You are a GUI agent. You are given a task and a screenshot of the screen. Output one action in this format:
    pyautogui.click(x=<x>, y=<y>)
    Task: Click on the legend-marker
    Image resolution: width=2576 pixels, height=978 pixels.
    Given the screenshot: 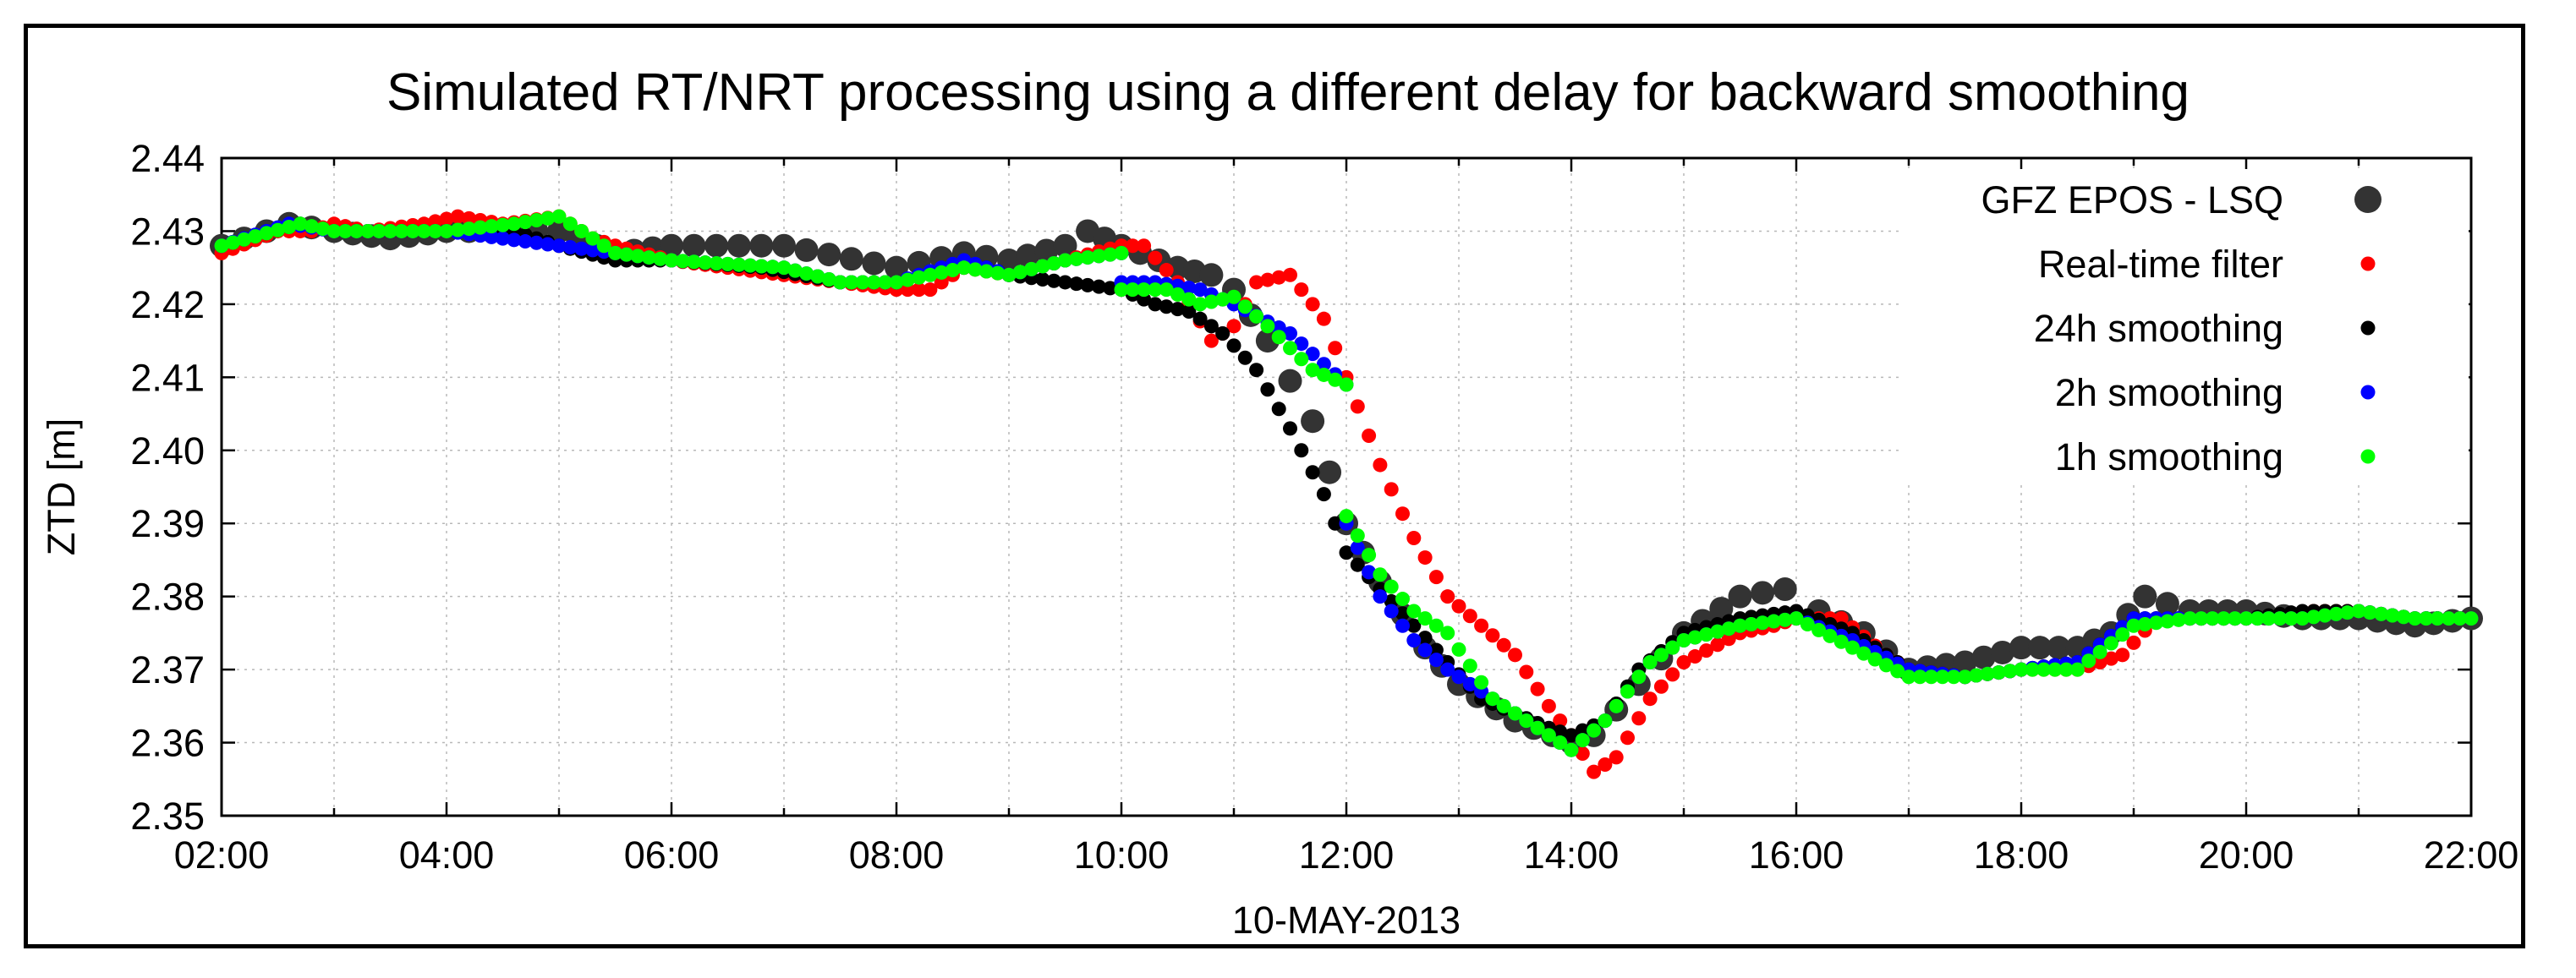 What is the action you would take?
    pyautogui.click(x=2368, y=263)
    